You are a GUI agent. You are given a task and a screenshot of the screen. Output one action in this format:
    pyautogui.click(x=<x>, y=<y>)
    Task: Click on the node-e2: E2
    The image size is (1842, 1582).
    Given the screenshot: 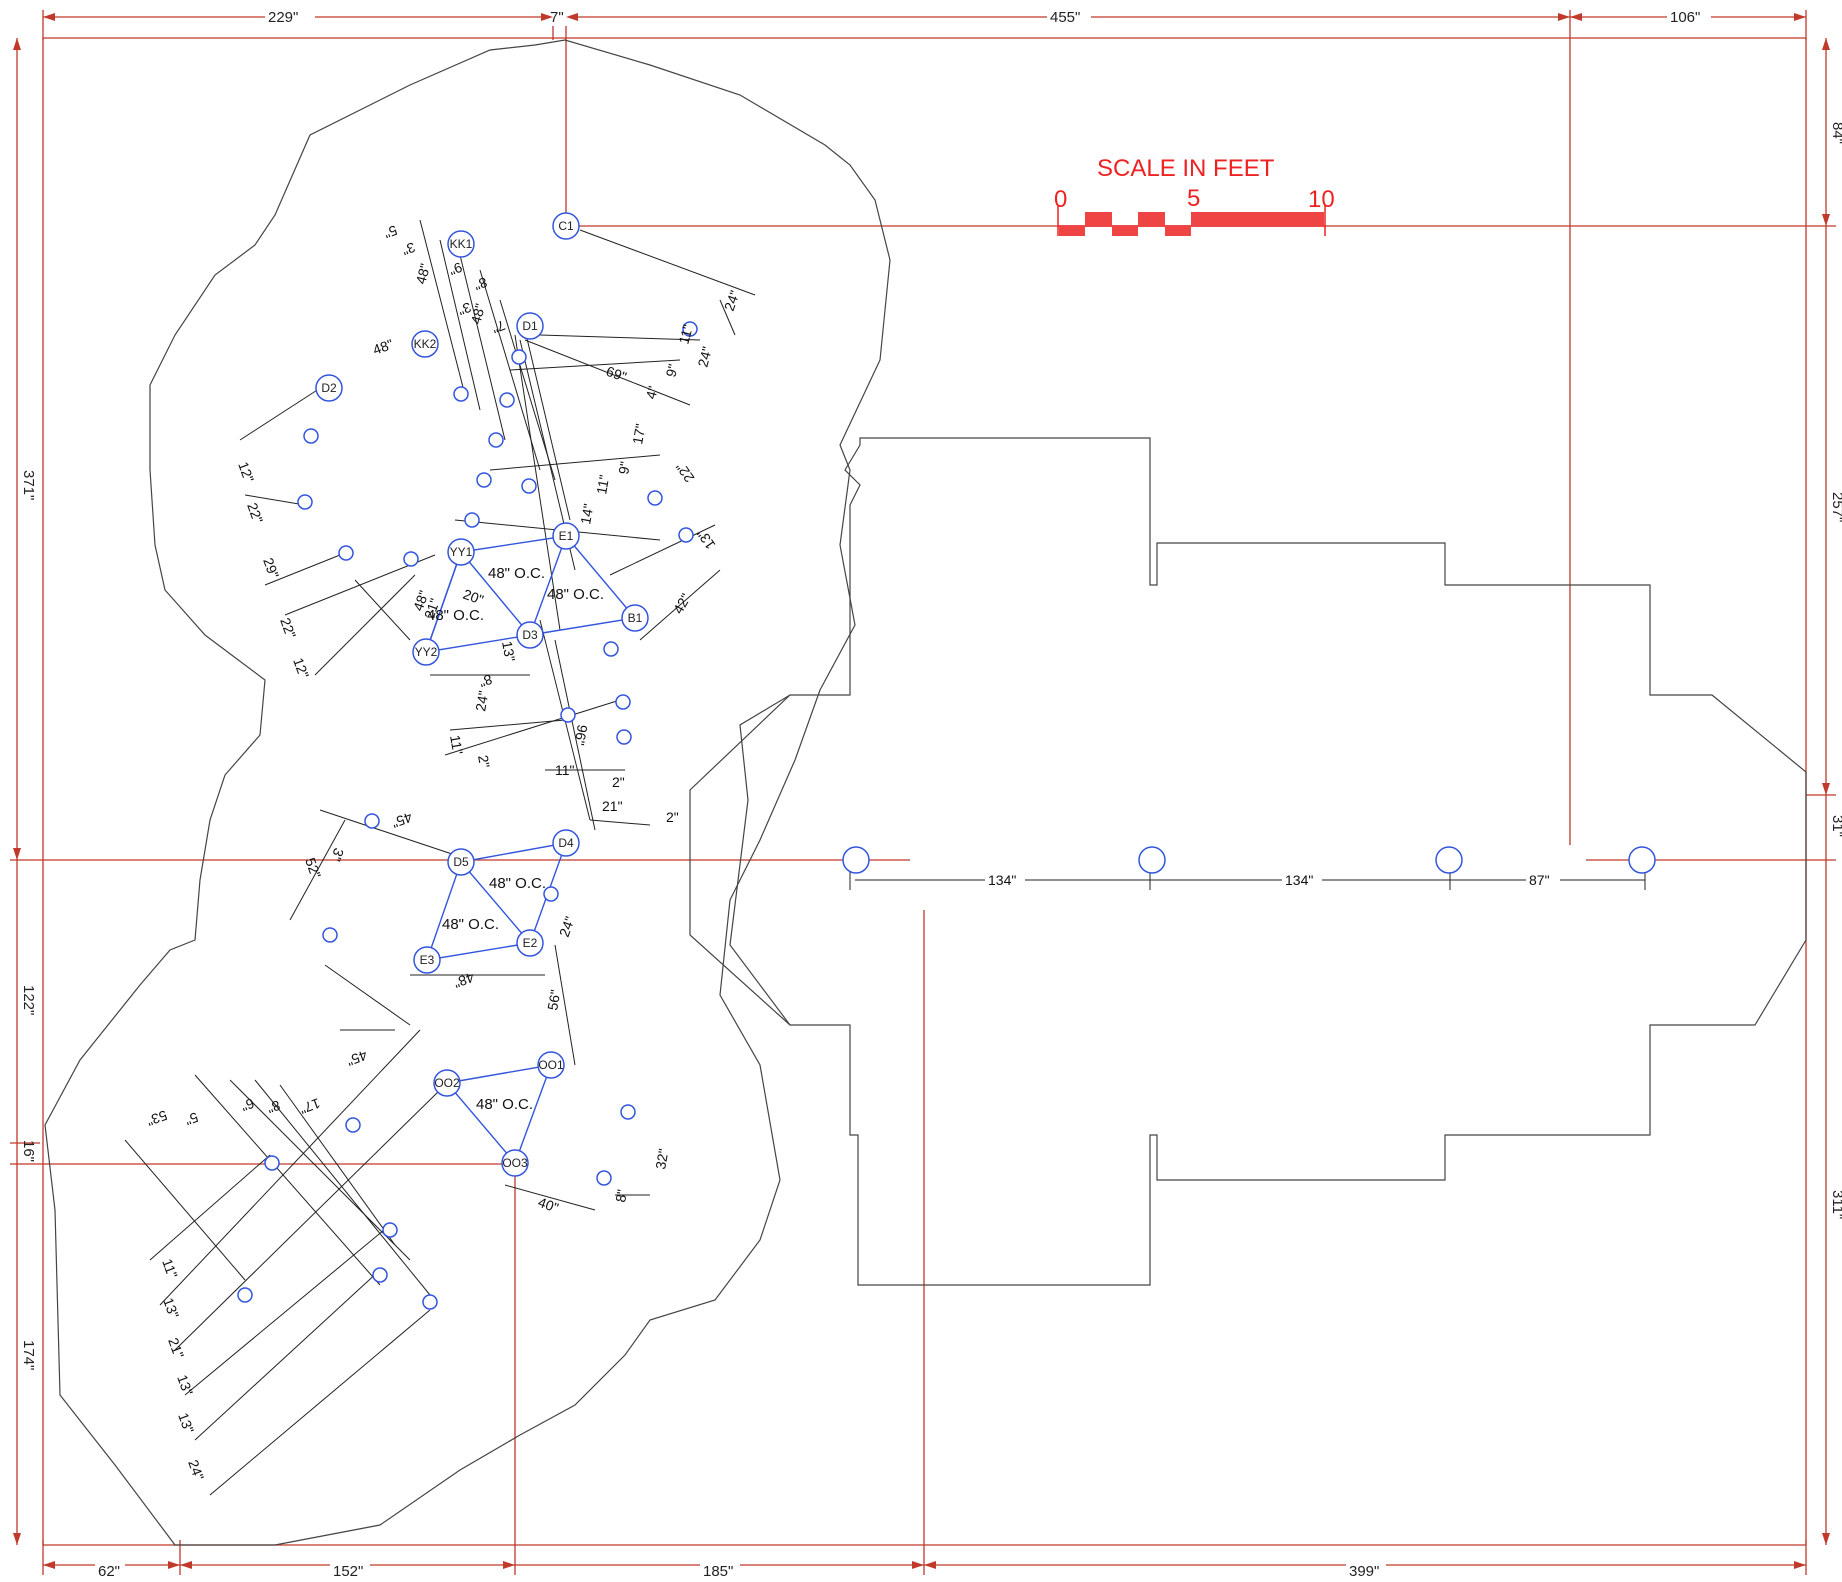 What is the action you would take?
    pyautogui.click(x=530, y=943)
    